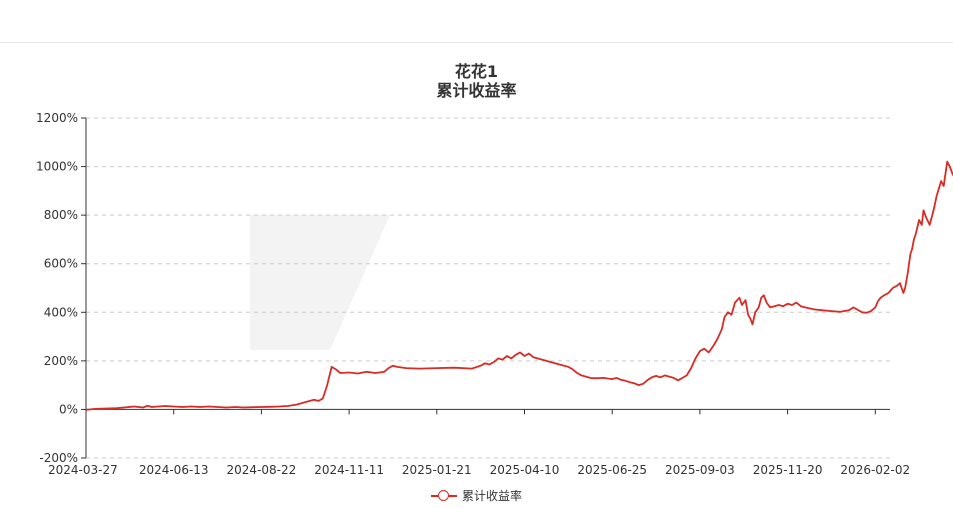 The width and height of the screenshot is (953, 508). I want to click on x-tick-label: 2024-11-11, so click(349, 470).